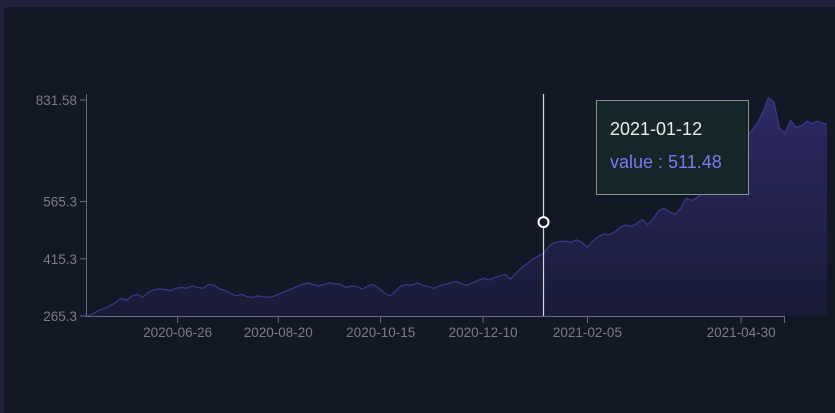 This screenshot has height=413, width=835. I want to click on y-tick-label: 265.3, so click(60, 316).